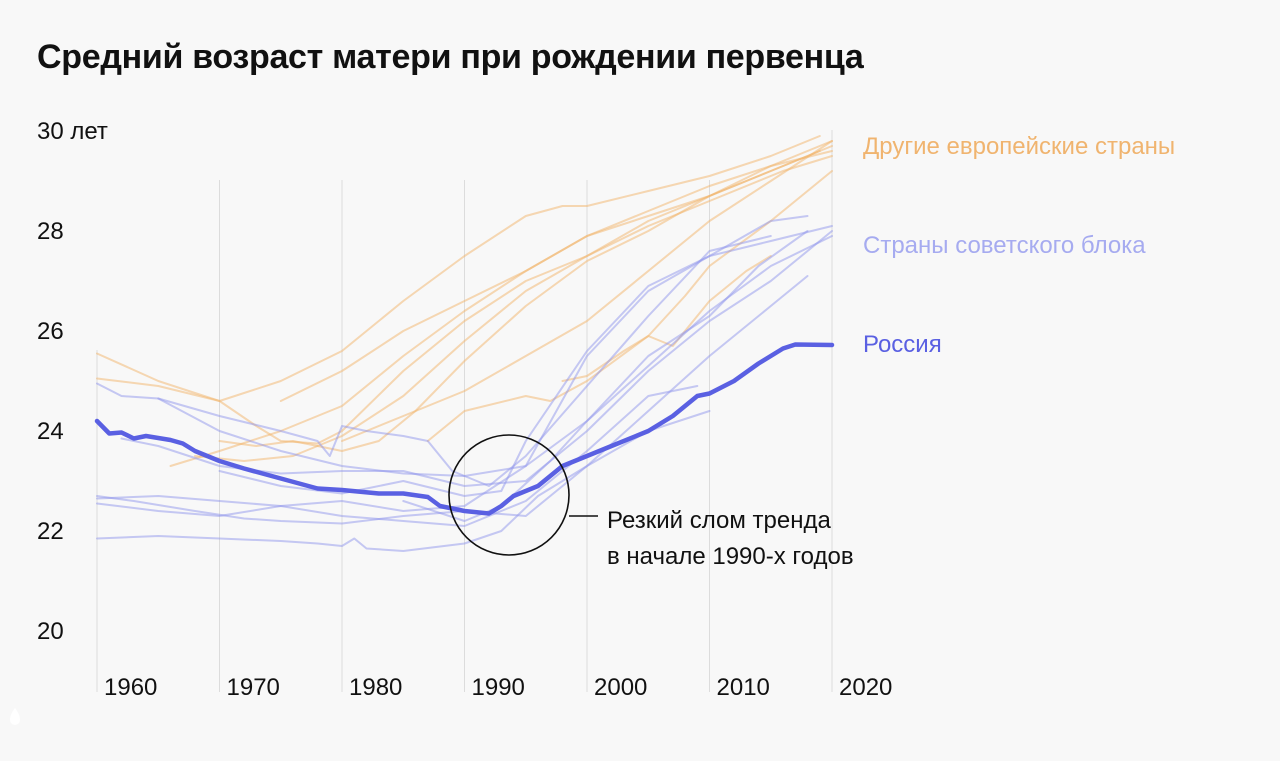 The image size is (1280, 761). What do you see at coordinates (743, 687) in the screenshot?
I see `x-tick-label: 2010` at bounding box center [743, 687].